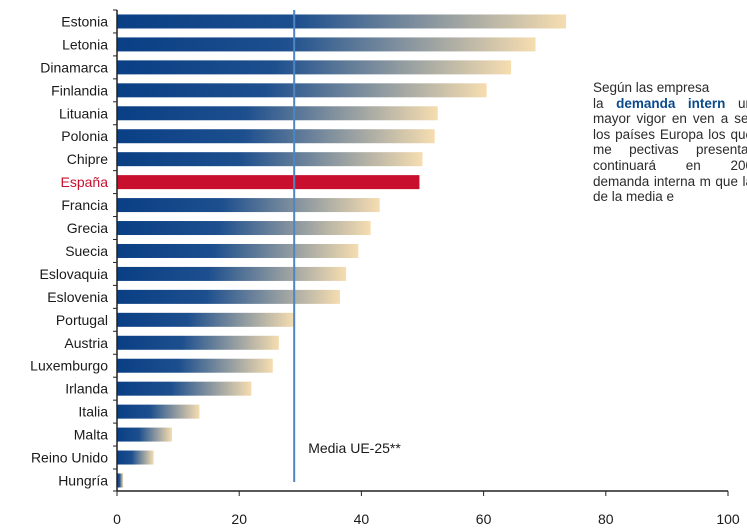 This screenshot has height=529, width=747. What do you see at coordinates (86, 389) in the screenshot?
I see `category-label: Irlanda` at bounding box center [86, 389].